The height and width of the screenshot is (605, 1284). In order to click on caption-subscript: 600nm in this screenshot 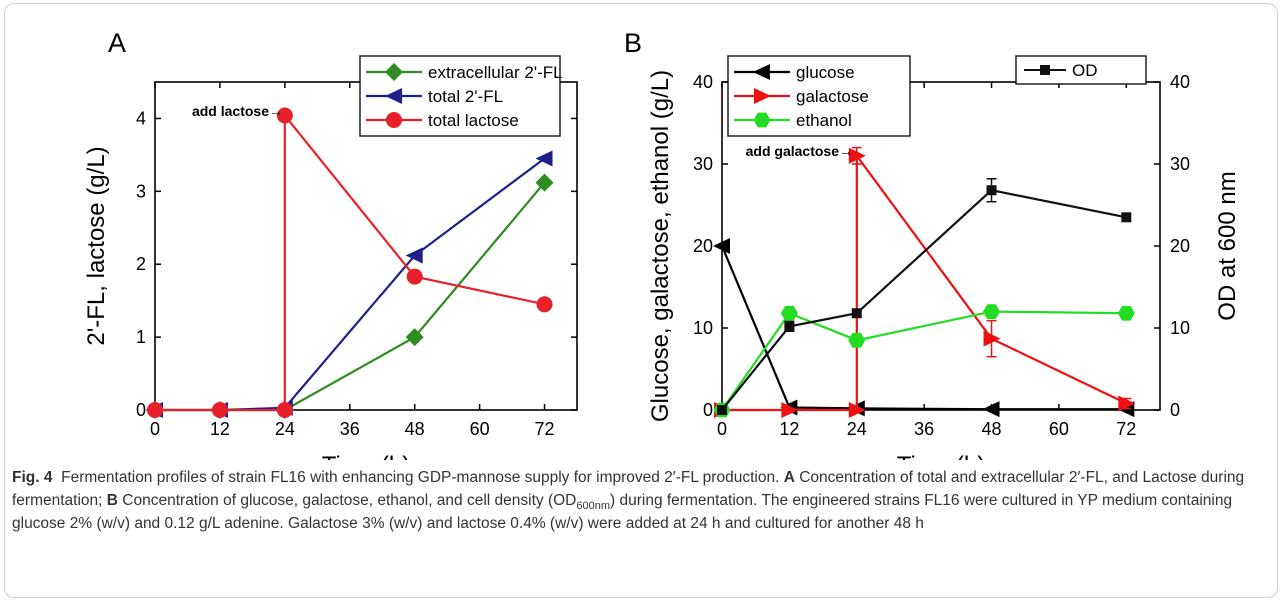, I will do `click(593, 506)`.